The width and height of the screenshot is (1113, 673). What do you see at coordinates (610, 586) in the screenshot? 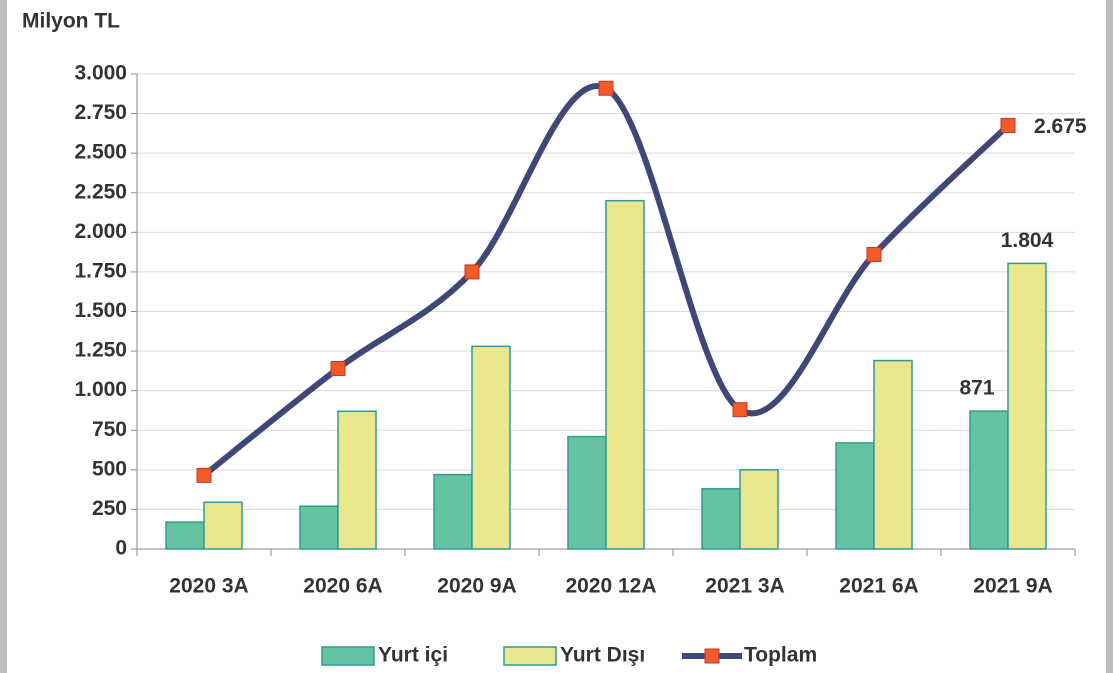
I see `x-tick-label: 2020 12A` at bounding box center [610, 586].